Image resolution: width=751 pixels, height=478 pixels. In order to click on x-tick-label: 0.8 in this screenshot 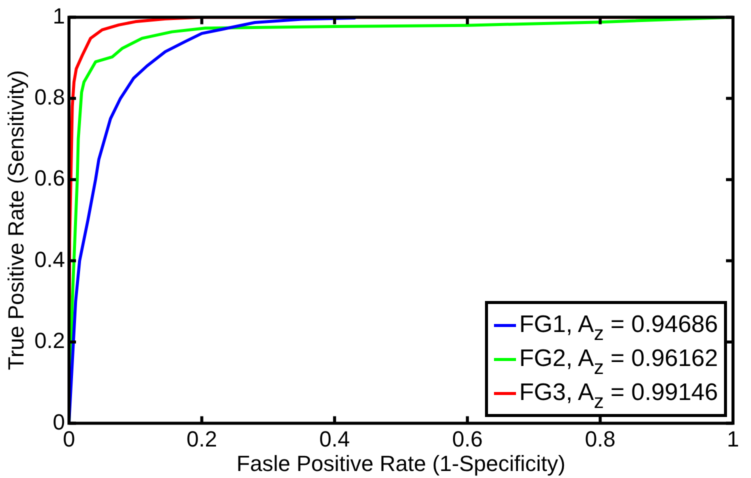, I will do `click(600, 439)`.